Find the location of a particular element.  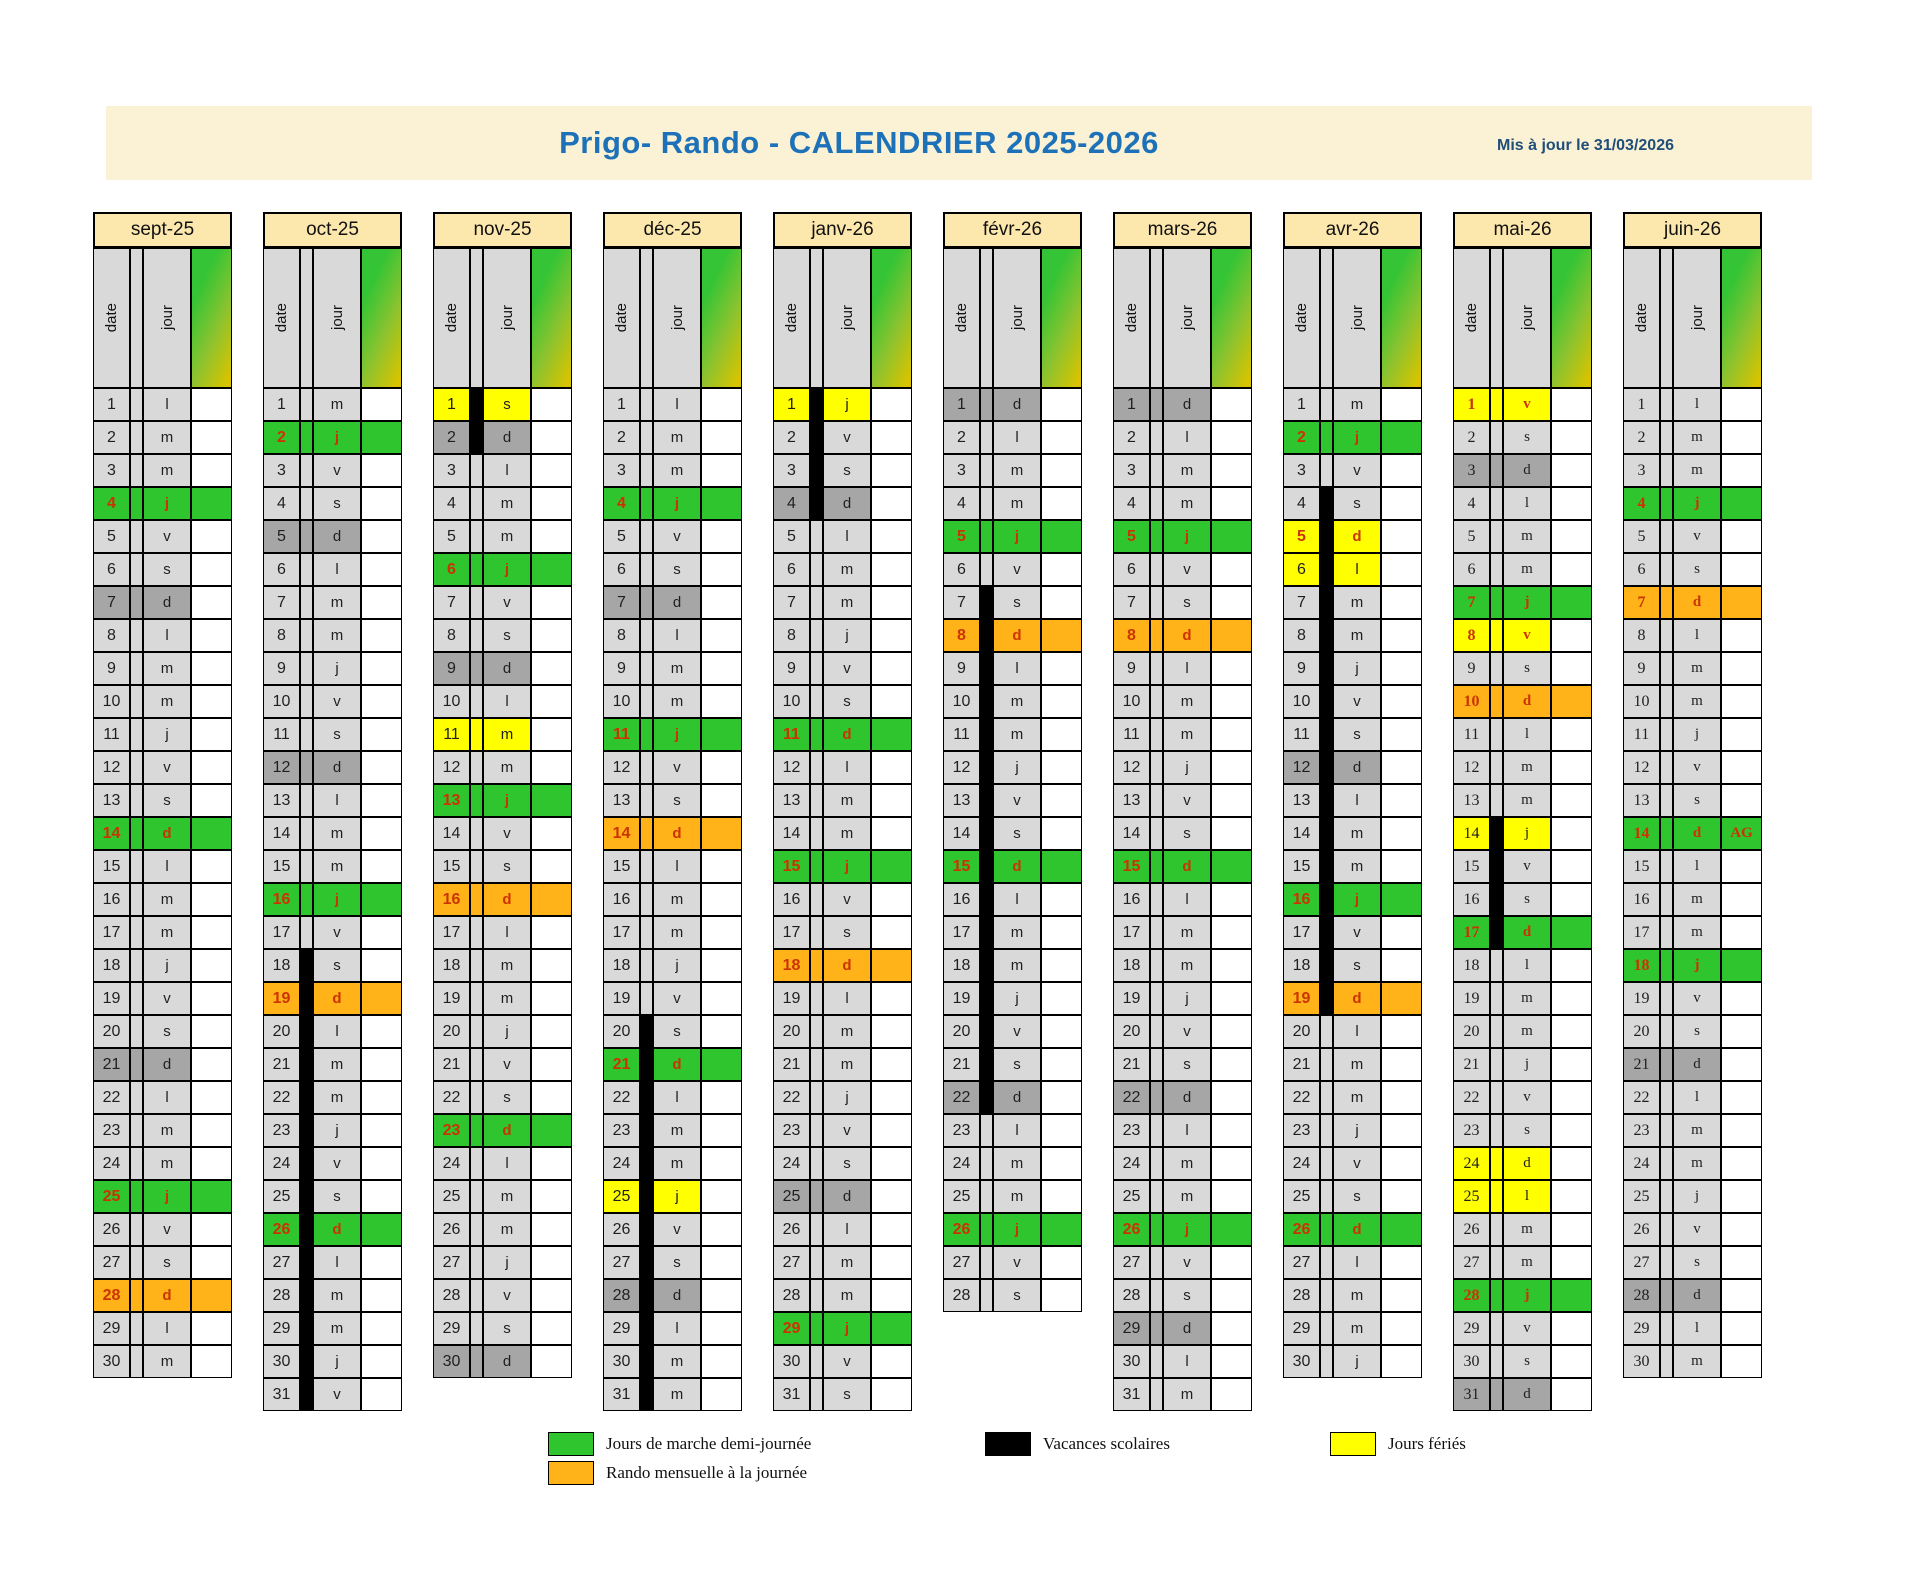

day-row: 15 l is located at coordinates (672, 866).